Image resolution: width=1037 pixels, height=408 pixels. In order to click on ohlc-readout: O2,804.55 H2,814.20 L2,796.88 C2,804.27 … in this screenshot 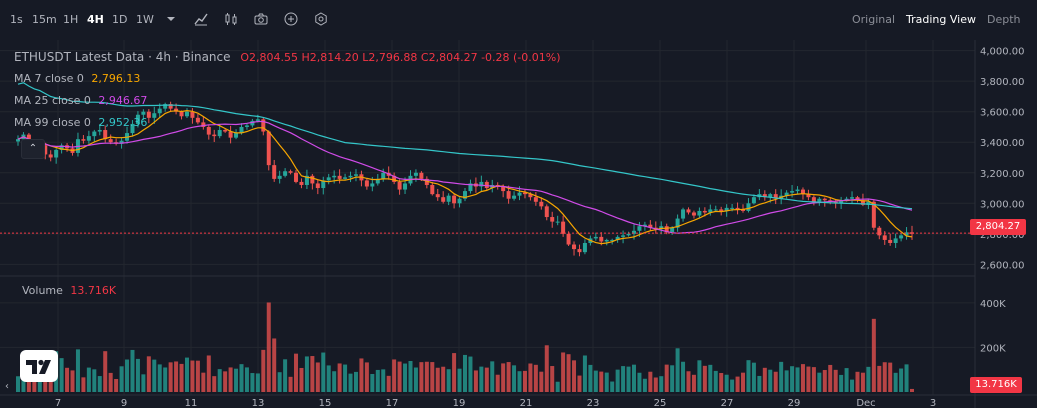, I will do `click(400, 57)`.